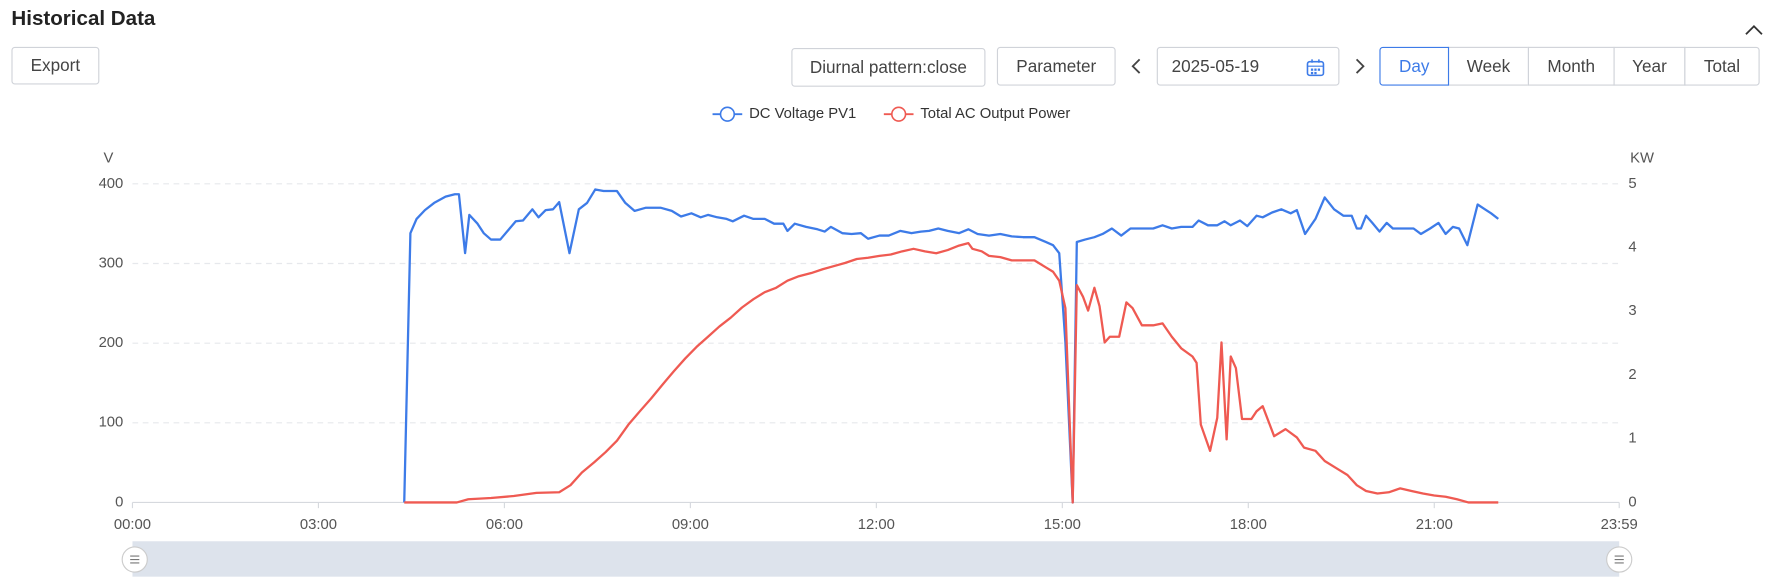  Describe the element at coordinates (109, 159) in the screenshot. I see `y-axis-label: V` at that location.